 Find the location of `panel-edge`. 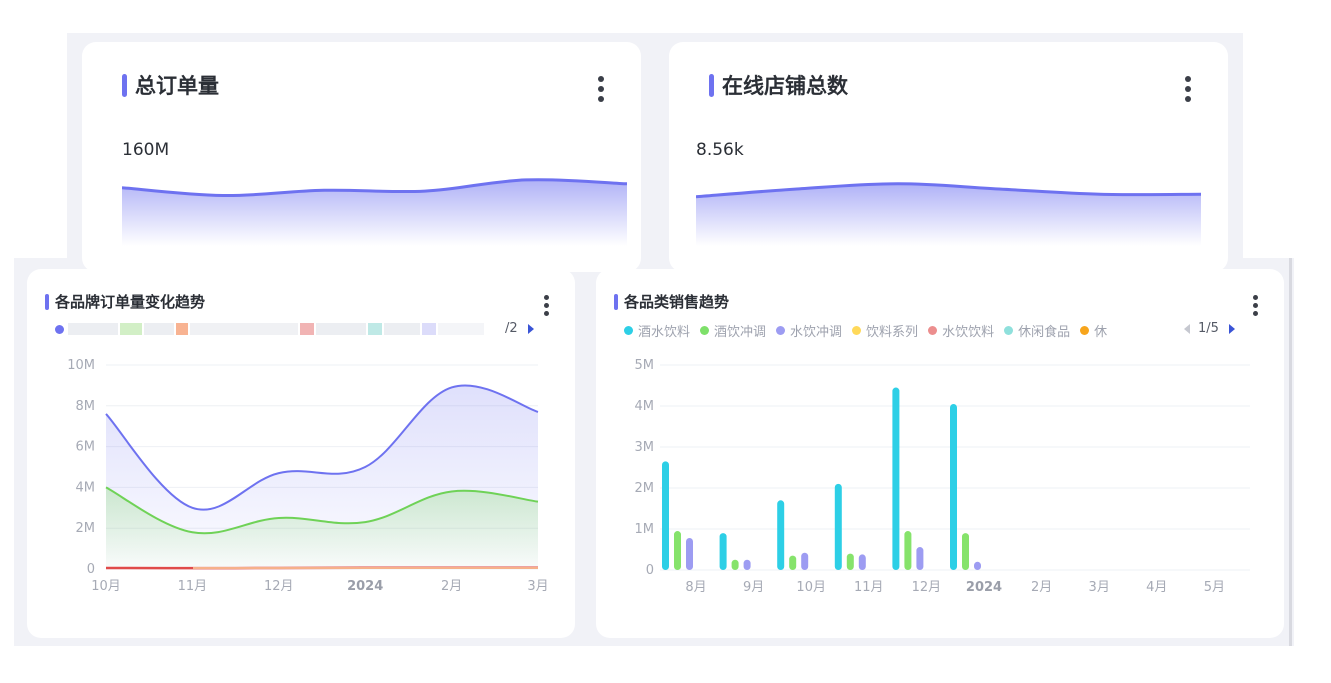

panel-edge is located at coordinates (1290, 452).